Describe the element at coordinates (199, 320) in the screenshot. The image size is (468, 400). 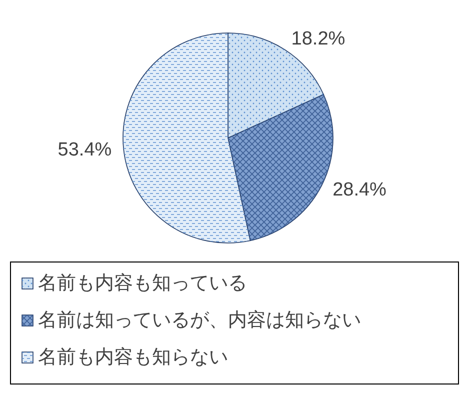
I see `legend-label: 名前は知っているが、内容は知らない` at that location.